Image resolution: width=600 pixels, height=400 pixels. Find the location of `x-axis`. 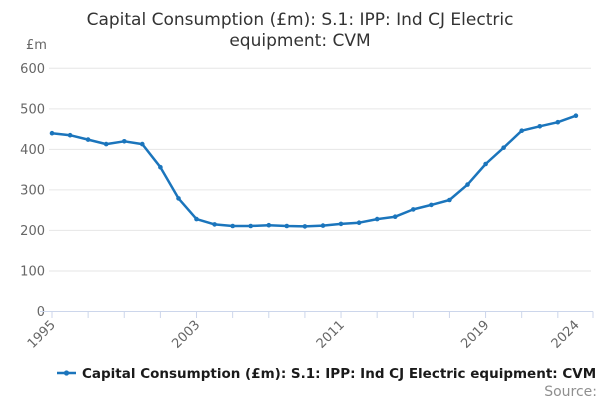

x-axis is located at coordinates (317, 314).